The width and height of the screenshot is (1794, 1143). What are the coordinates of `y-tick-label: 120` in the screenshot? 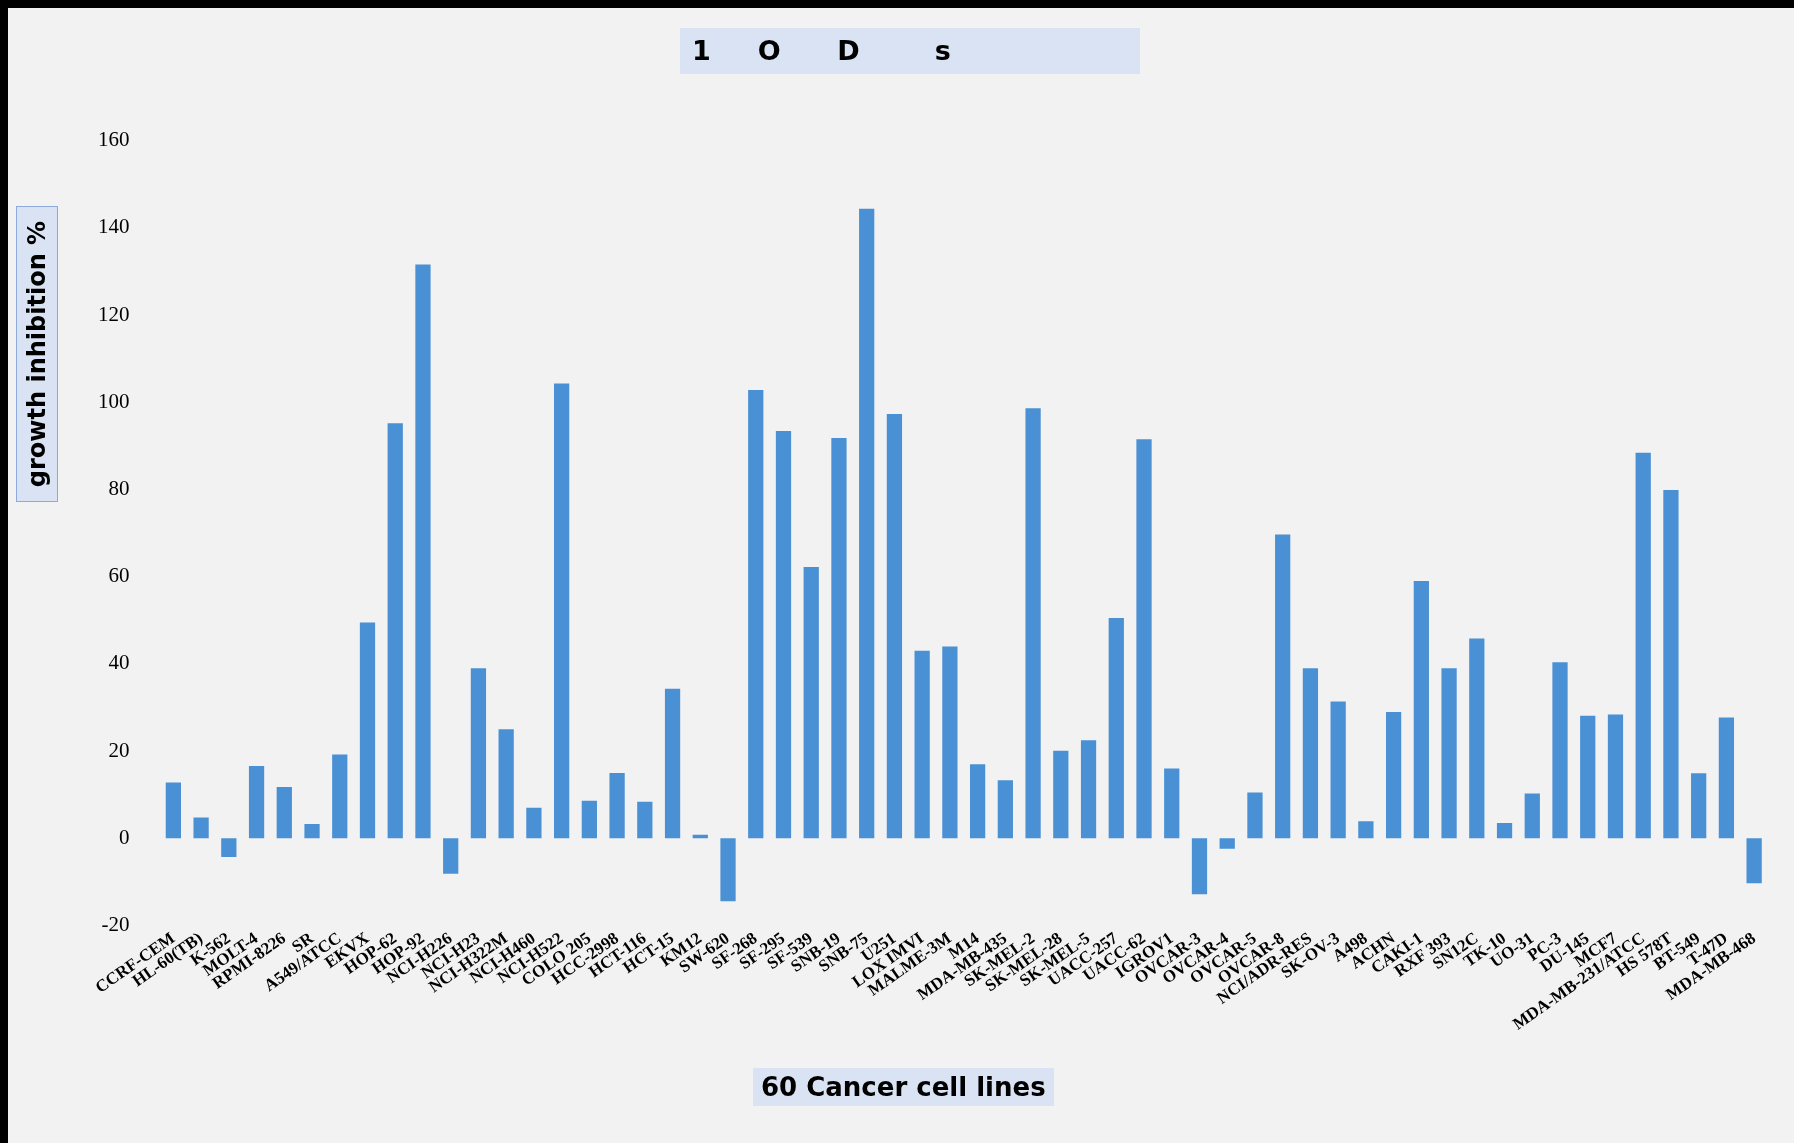 It's located at (114, 313).